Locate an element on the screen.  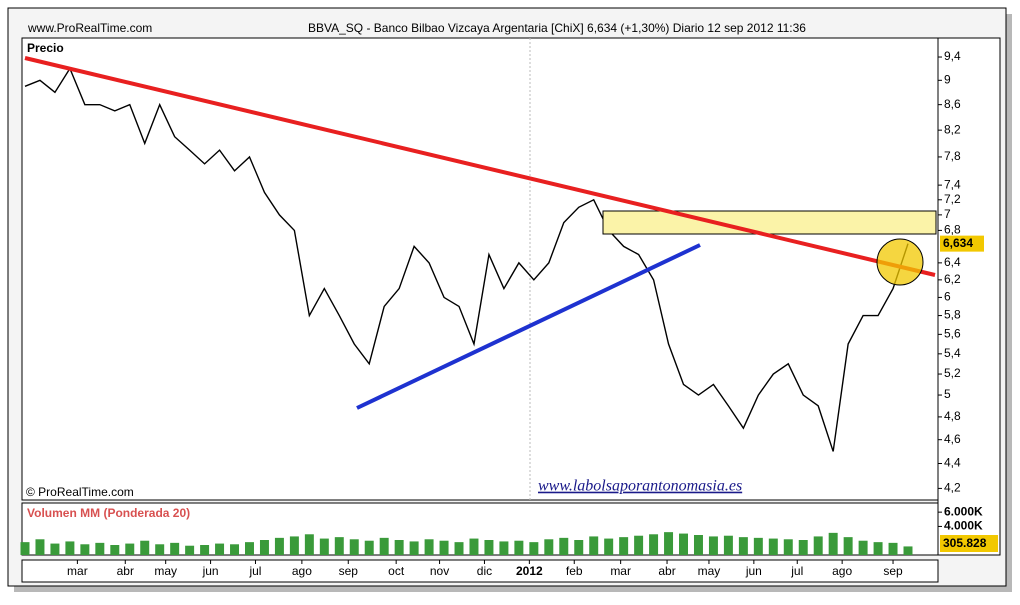
y-tick-label: 6,8 is located at coordinates (952, 230).